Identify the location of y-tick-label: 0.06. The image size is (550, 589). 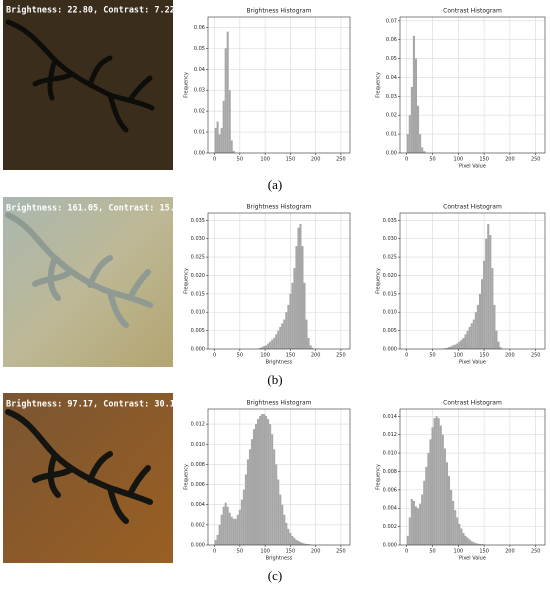
(199, 28).